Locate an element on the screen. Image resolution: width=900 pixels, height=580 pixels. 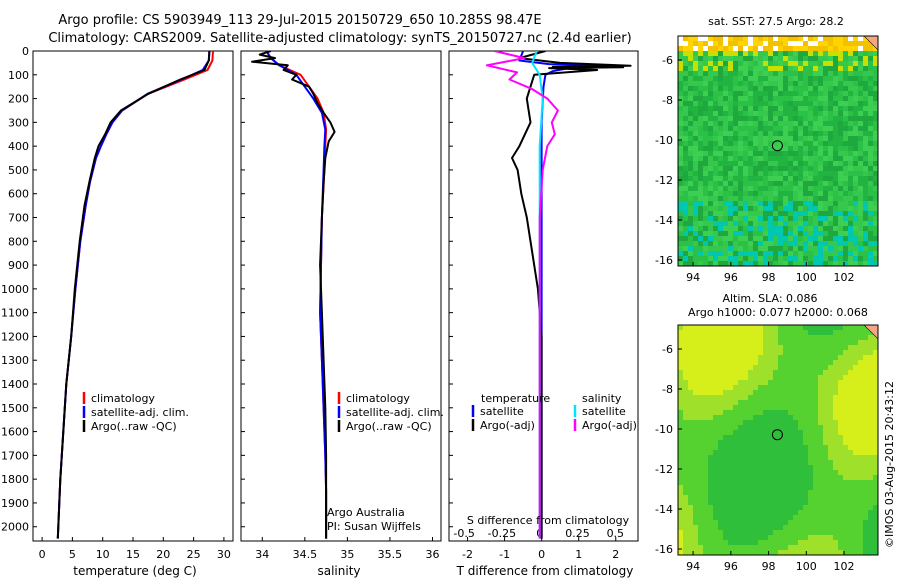
depth-tick-label: 1500 is located at coordinates (15, 408).